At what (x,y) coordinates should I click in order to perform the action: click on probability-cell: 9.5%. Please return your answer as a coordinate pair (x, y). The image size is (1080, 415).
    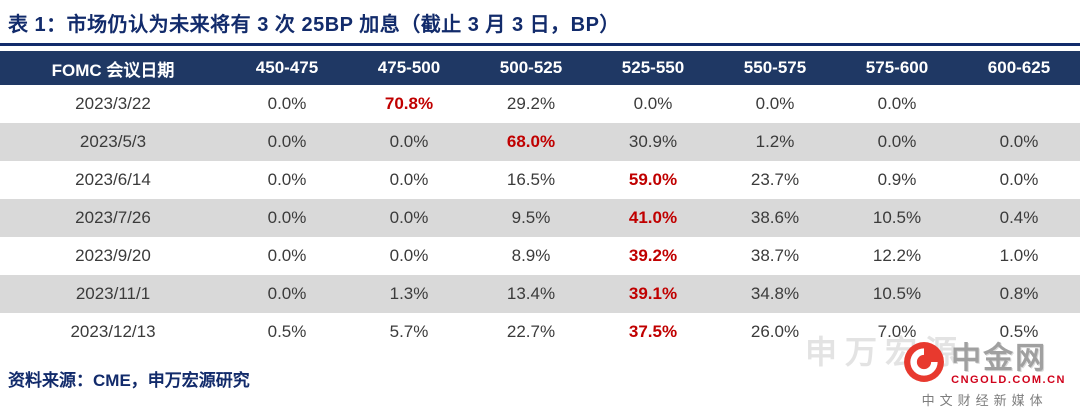
    Looking at the image, I should click on (531, 218).